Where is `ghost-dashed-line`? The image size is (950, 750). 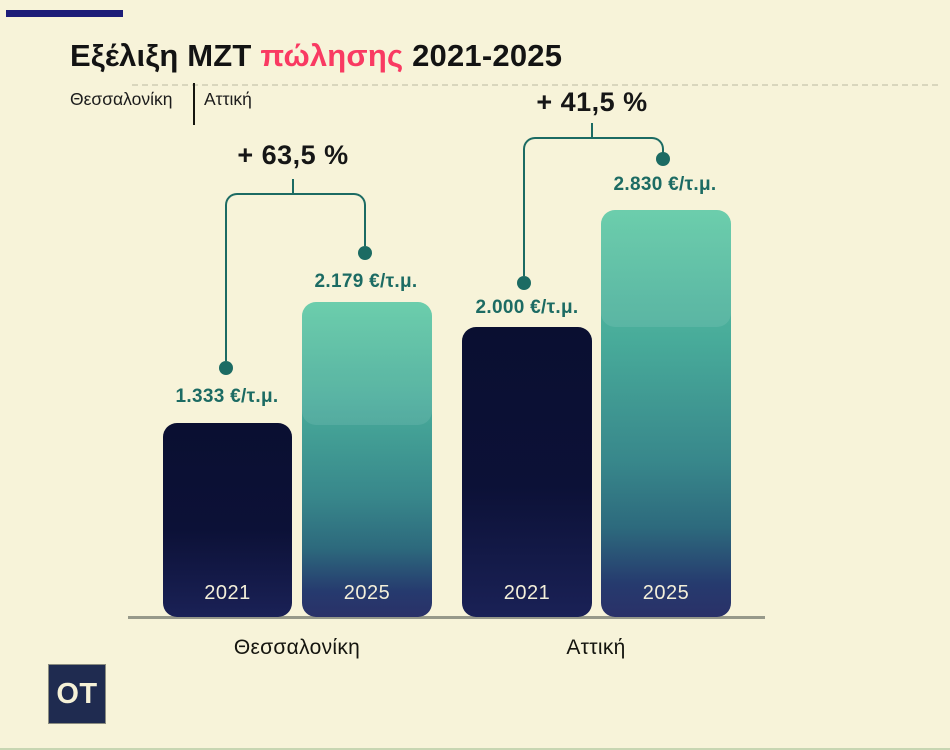
ghost-dashed-line is located at coordinates (535, 85).